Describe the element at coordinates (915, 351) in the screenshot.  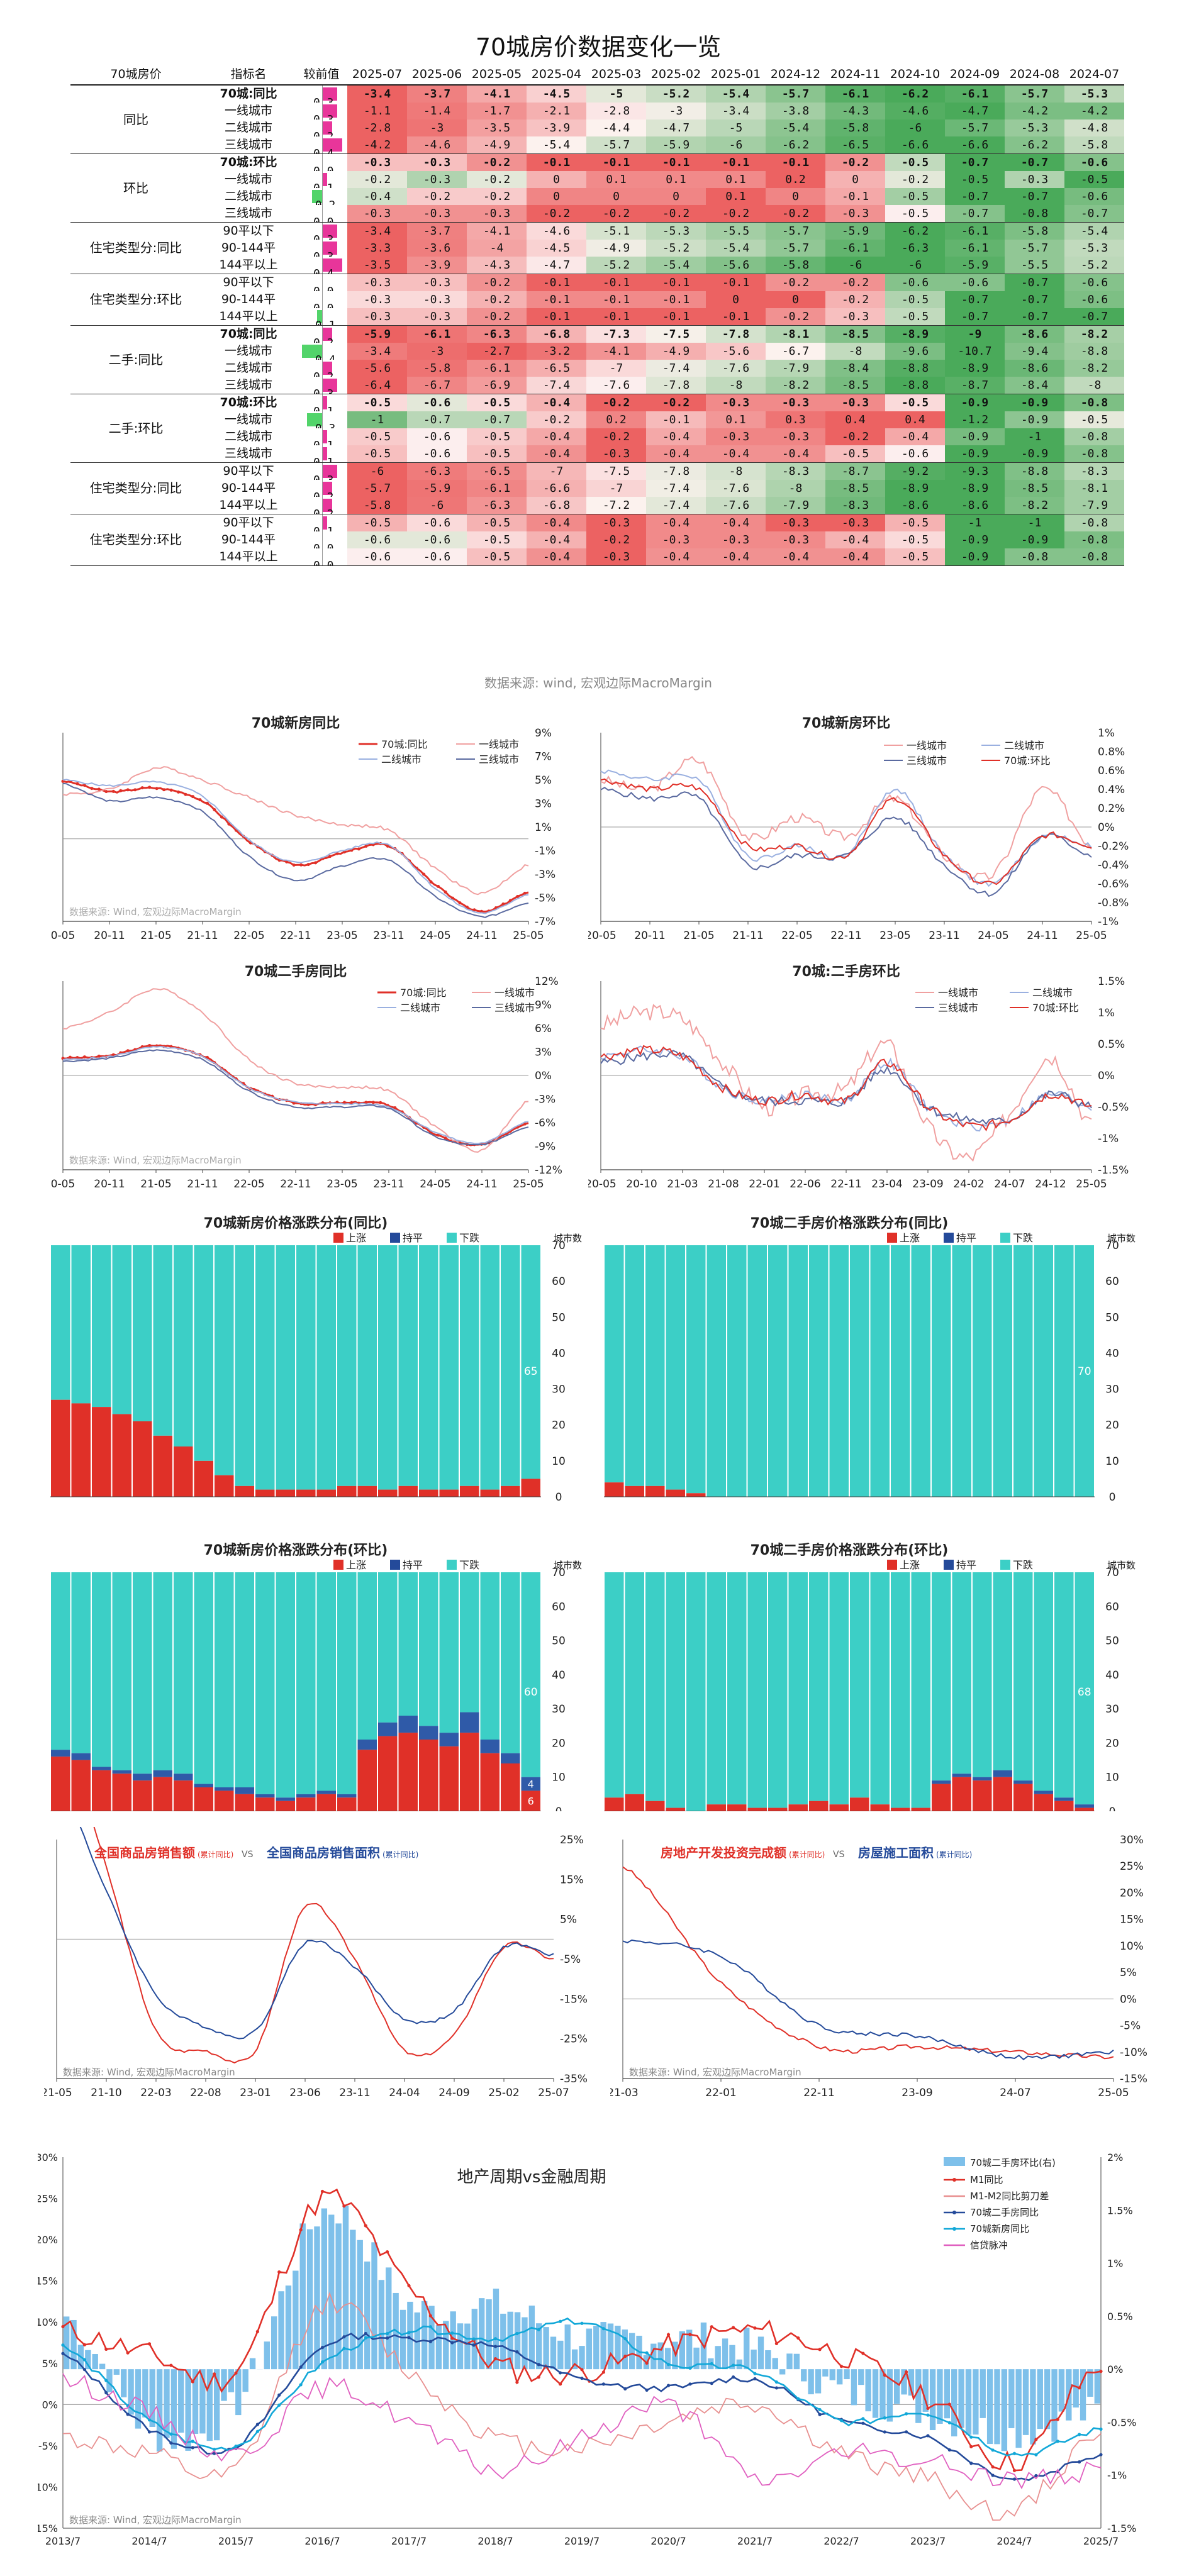
I see `value-cell: -9.6` at that location.